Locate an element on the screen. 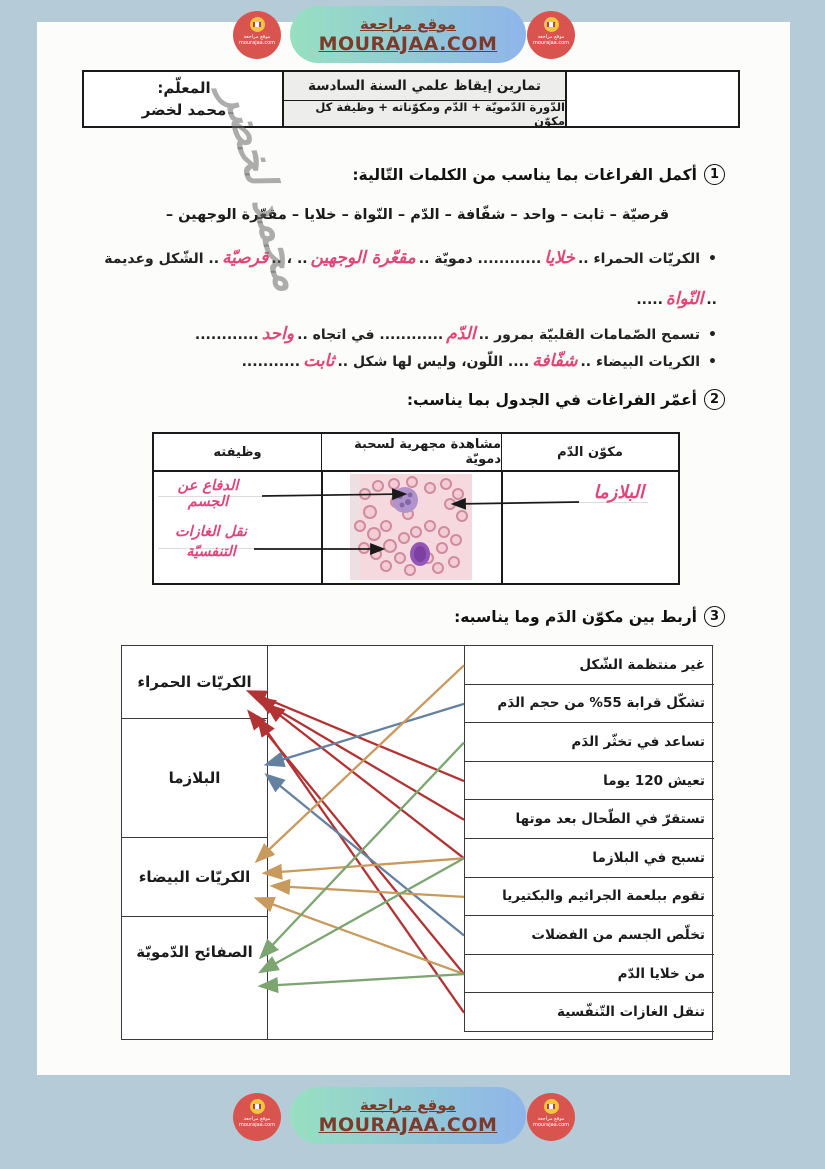 Image resolution: width=825 pixels, height=1169 pixels. handwritten-answer: شفّافة is located at coordinates (555, 361).